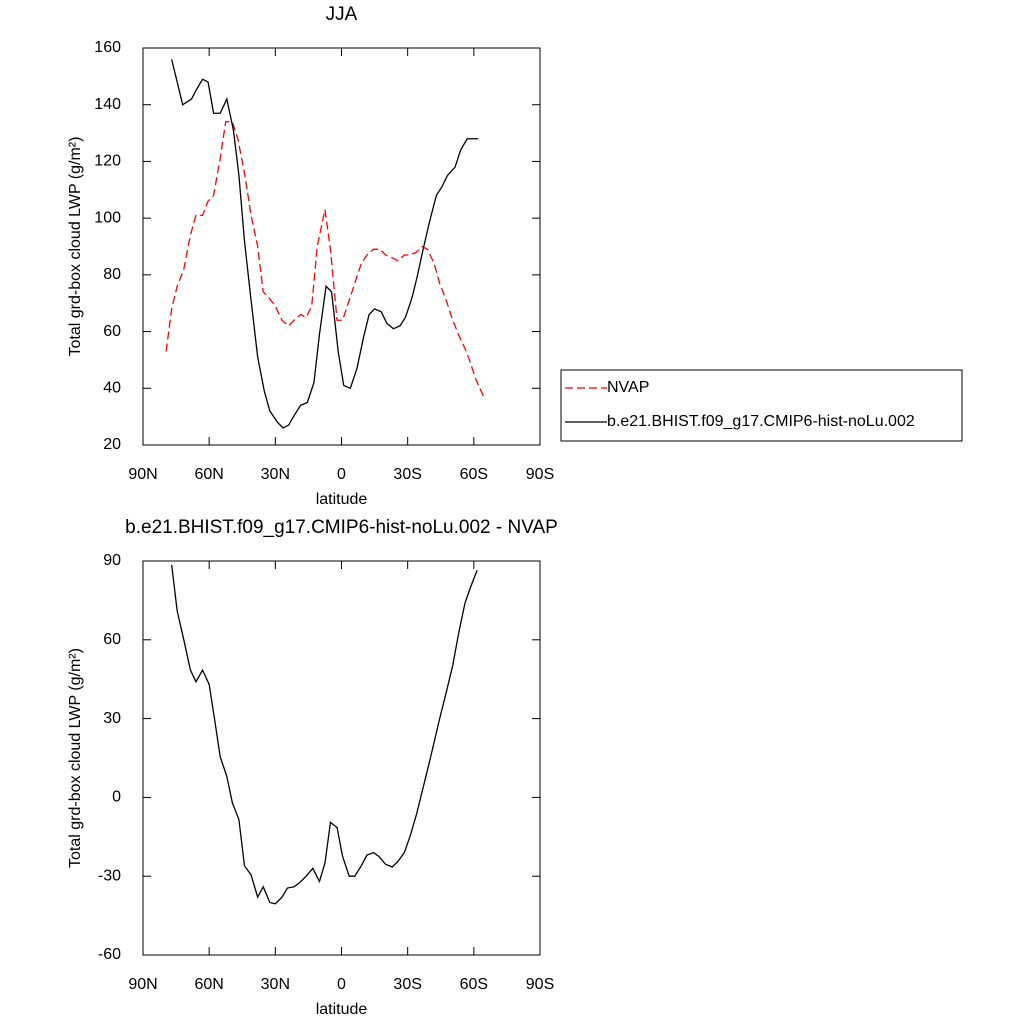 The height and width of the screenshot is (1029, 1024). Describe the element at coordinates (109, 954) in the screenshot. I see `y-tick-label: -60` at that location.